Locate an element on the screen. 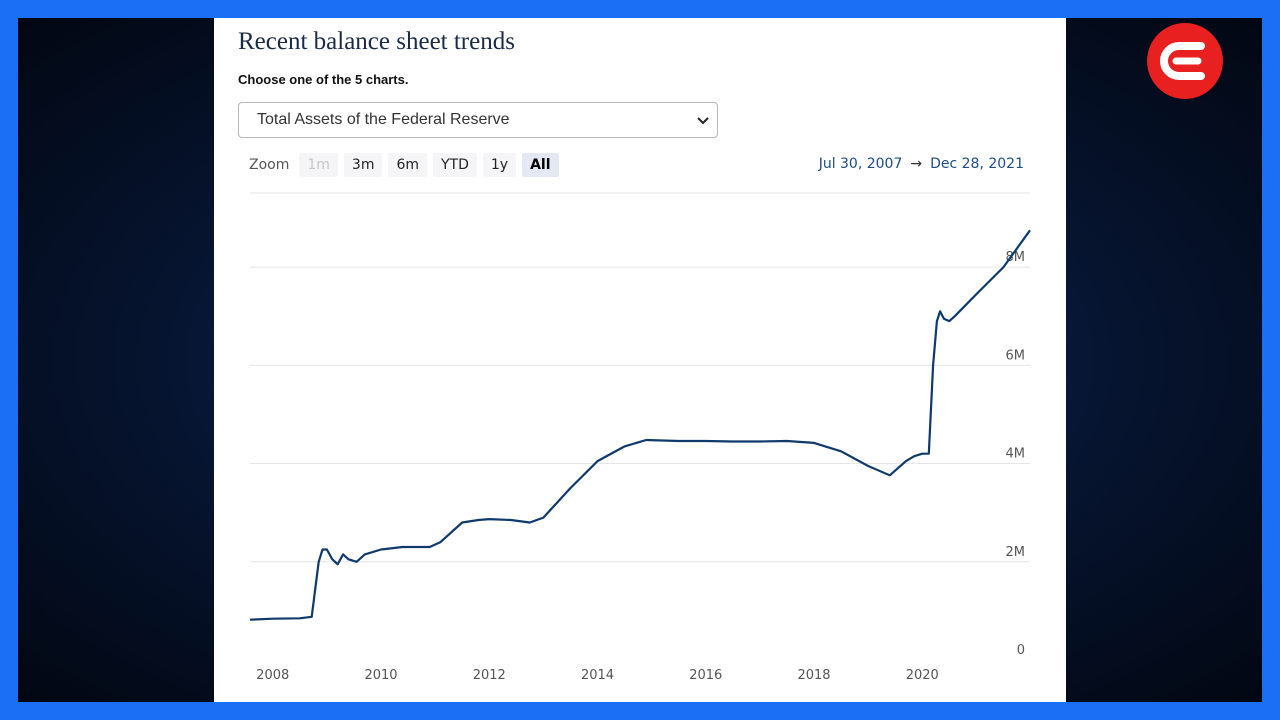 The width and height of the screenshot is (1280, 720). range-start-date: Jul 30, 2007 is located at coordinates (860, 164).